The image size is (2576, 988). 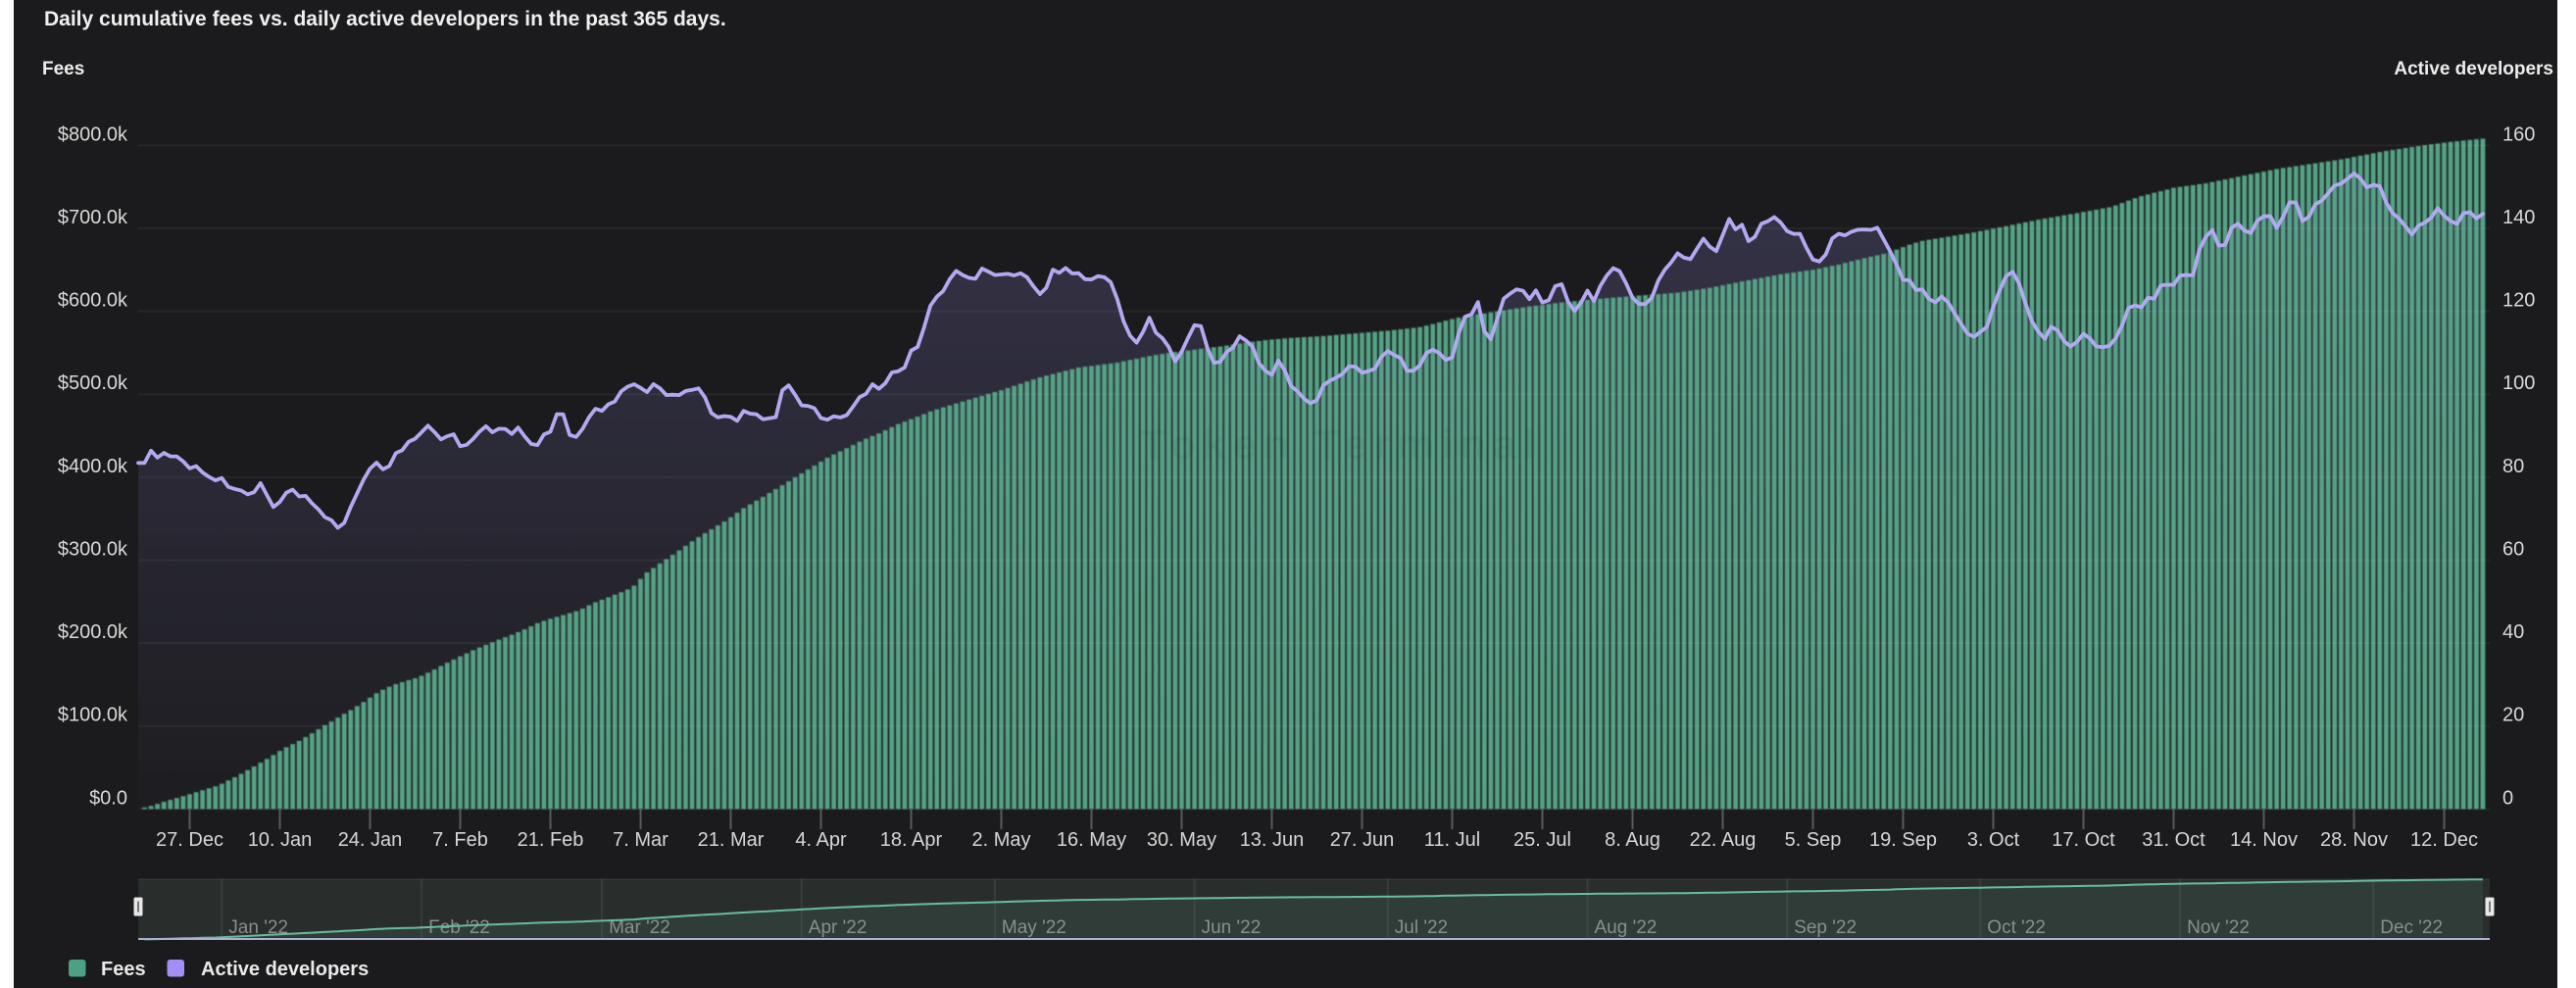 I want to click on svg-text: $100.0k, so click(x=93, y=715).